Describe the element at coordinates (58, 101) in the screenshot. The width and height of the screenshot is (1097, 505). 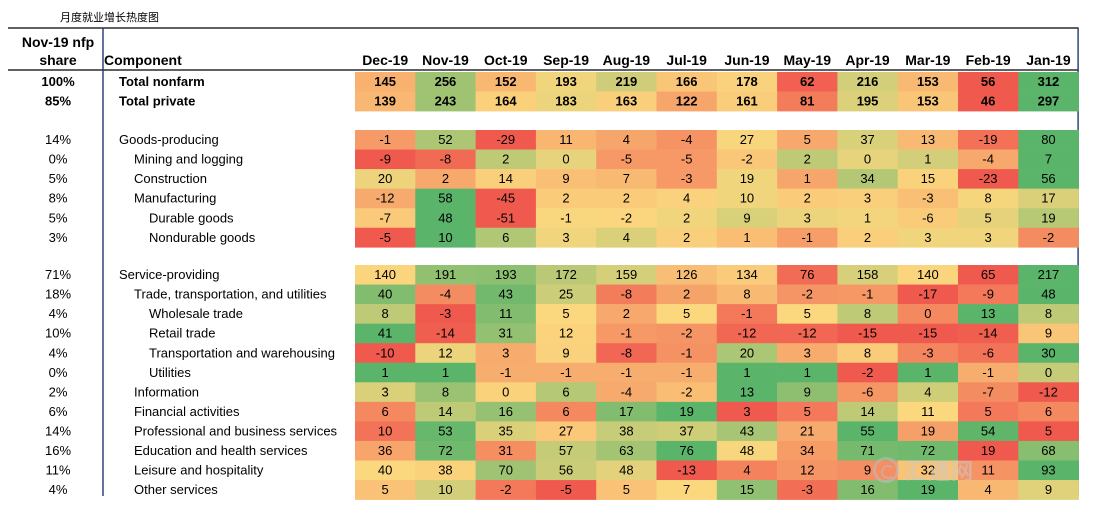
I see `row-share: 85%` at that location.